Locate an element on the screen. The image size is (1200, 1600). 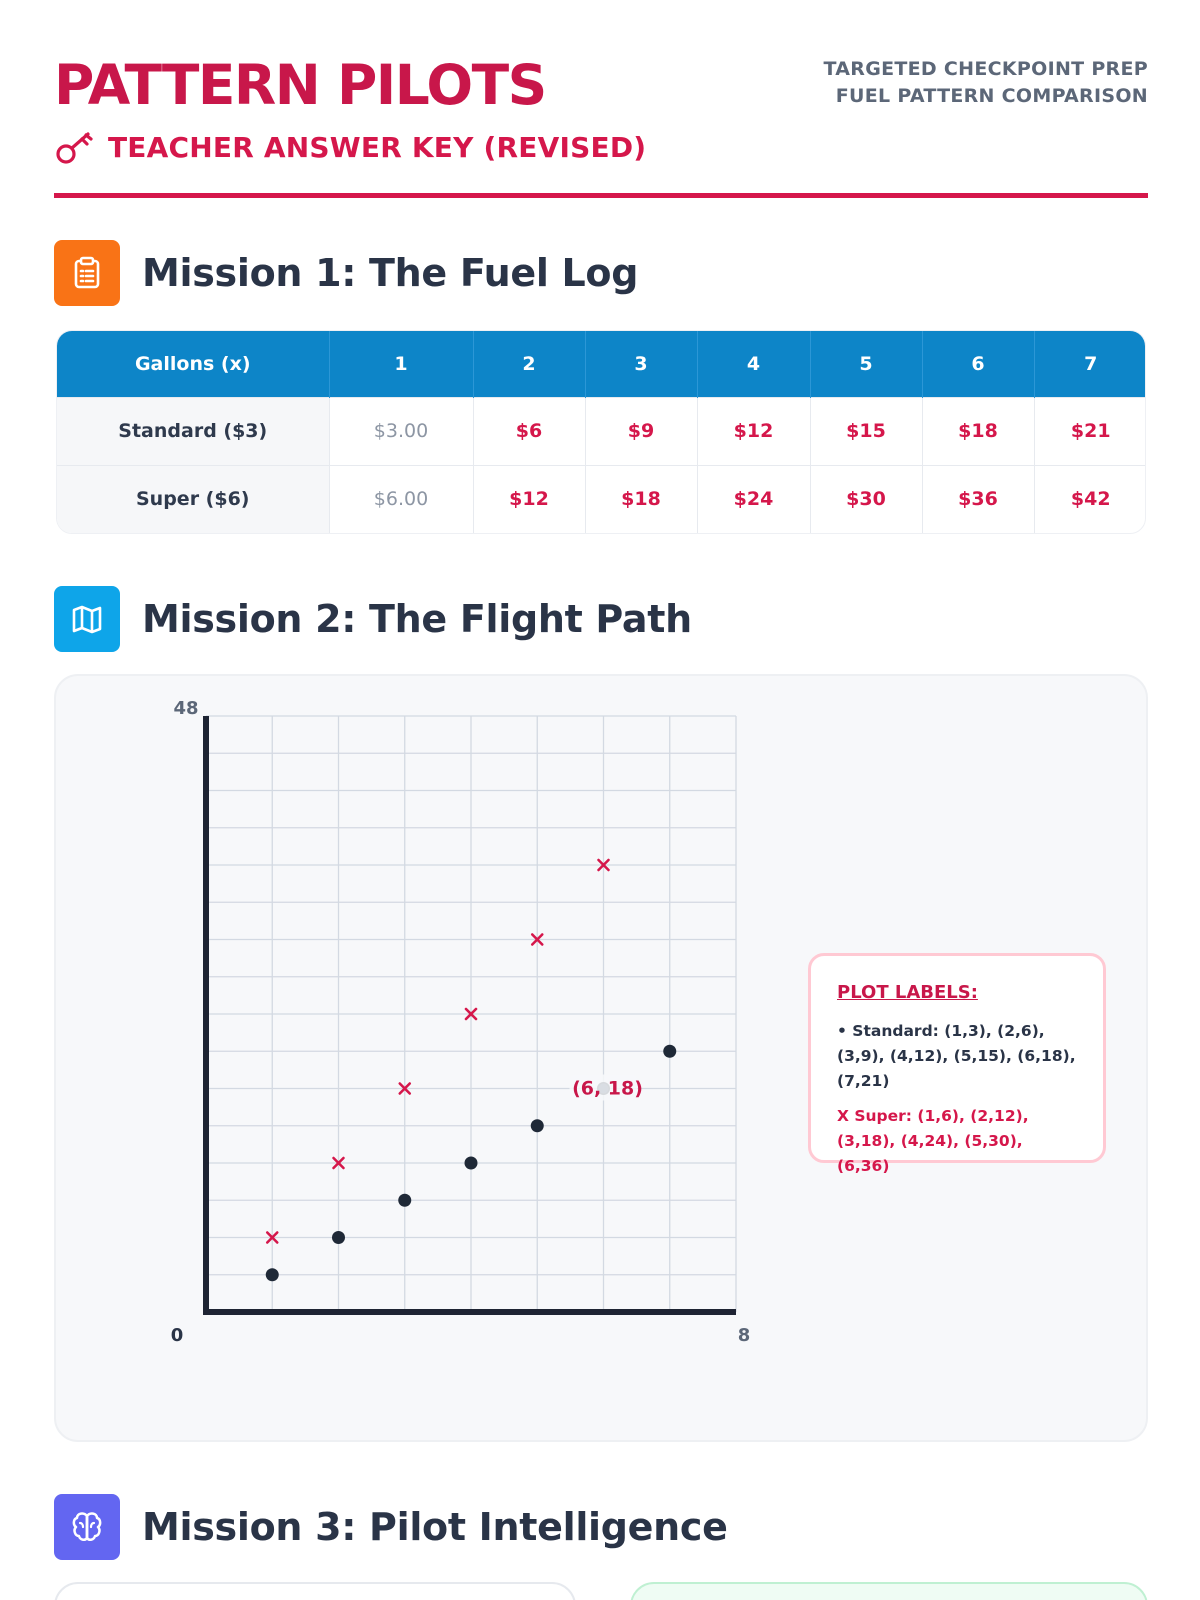
mission2-heading: Mission 2: The Flight Path is located at coordinates (373, 619).